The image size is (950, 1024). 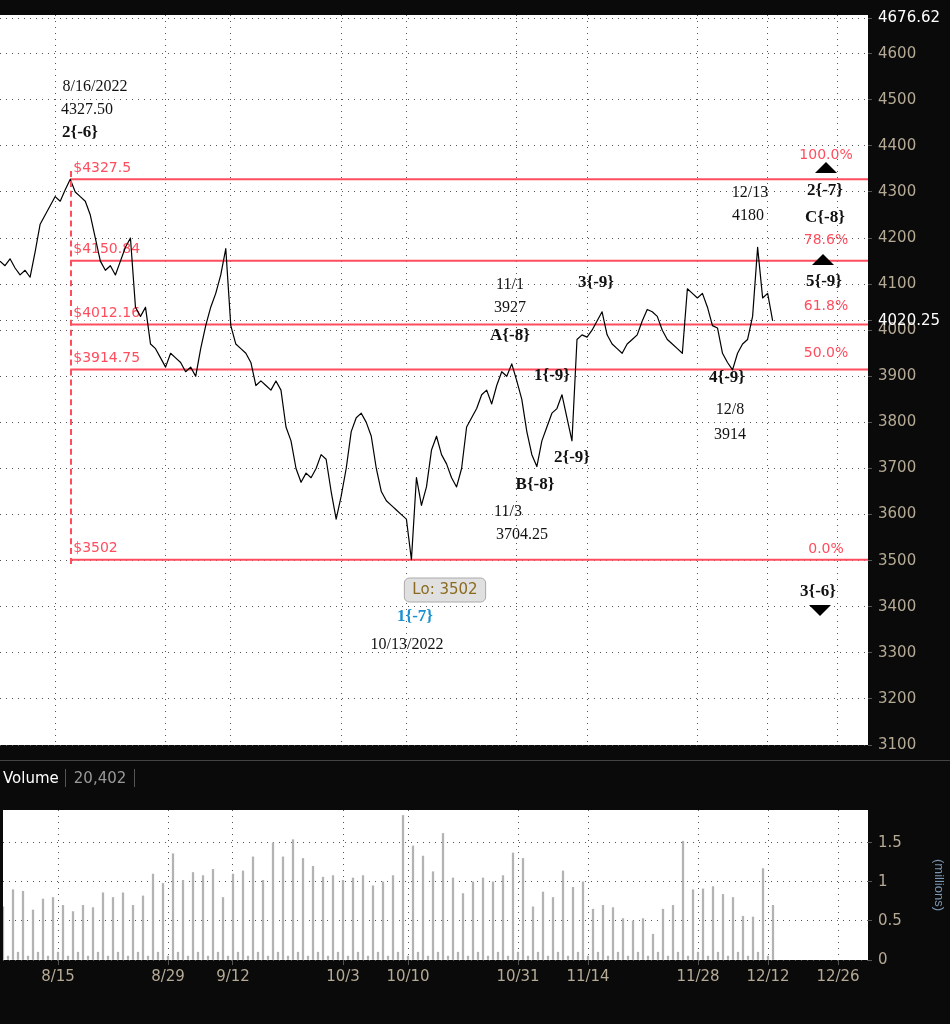 I want to click on y-tick-label: 4600, so click(x=897, y=52).